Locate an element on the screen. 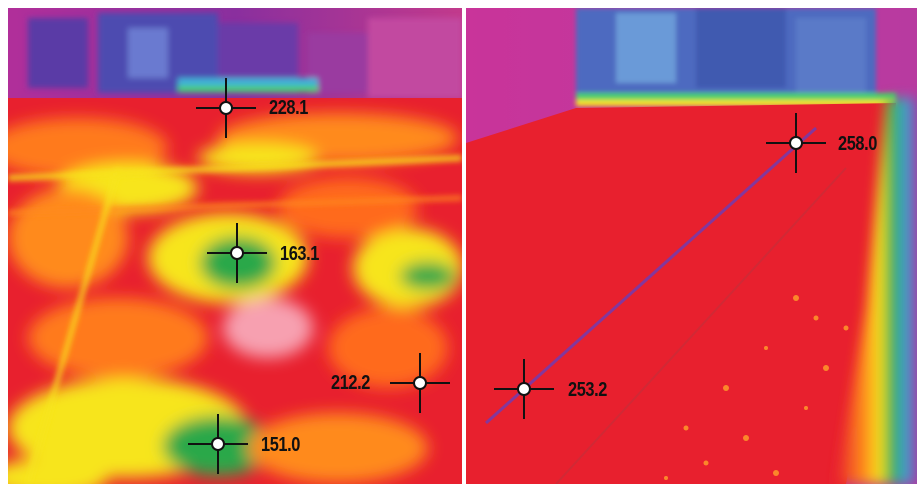 The height and width of the screenshot is (484, 917). temperature-readout-4: 151.0 is located at coordinates (281, 445).